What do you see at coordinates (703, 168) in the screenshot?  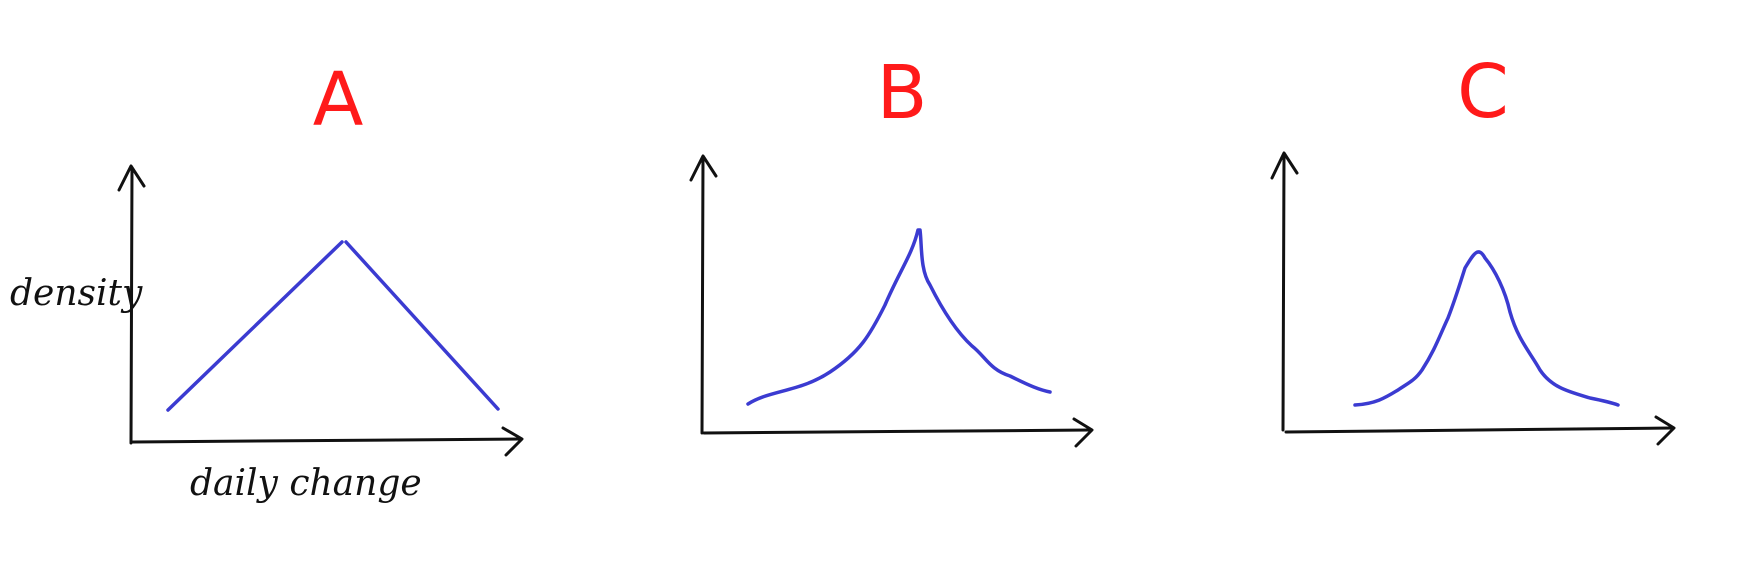 I see `panel-b-y-arrowhead-icon` at bounding box center [703, 168].